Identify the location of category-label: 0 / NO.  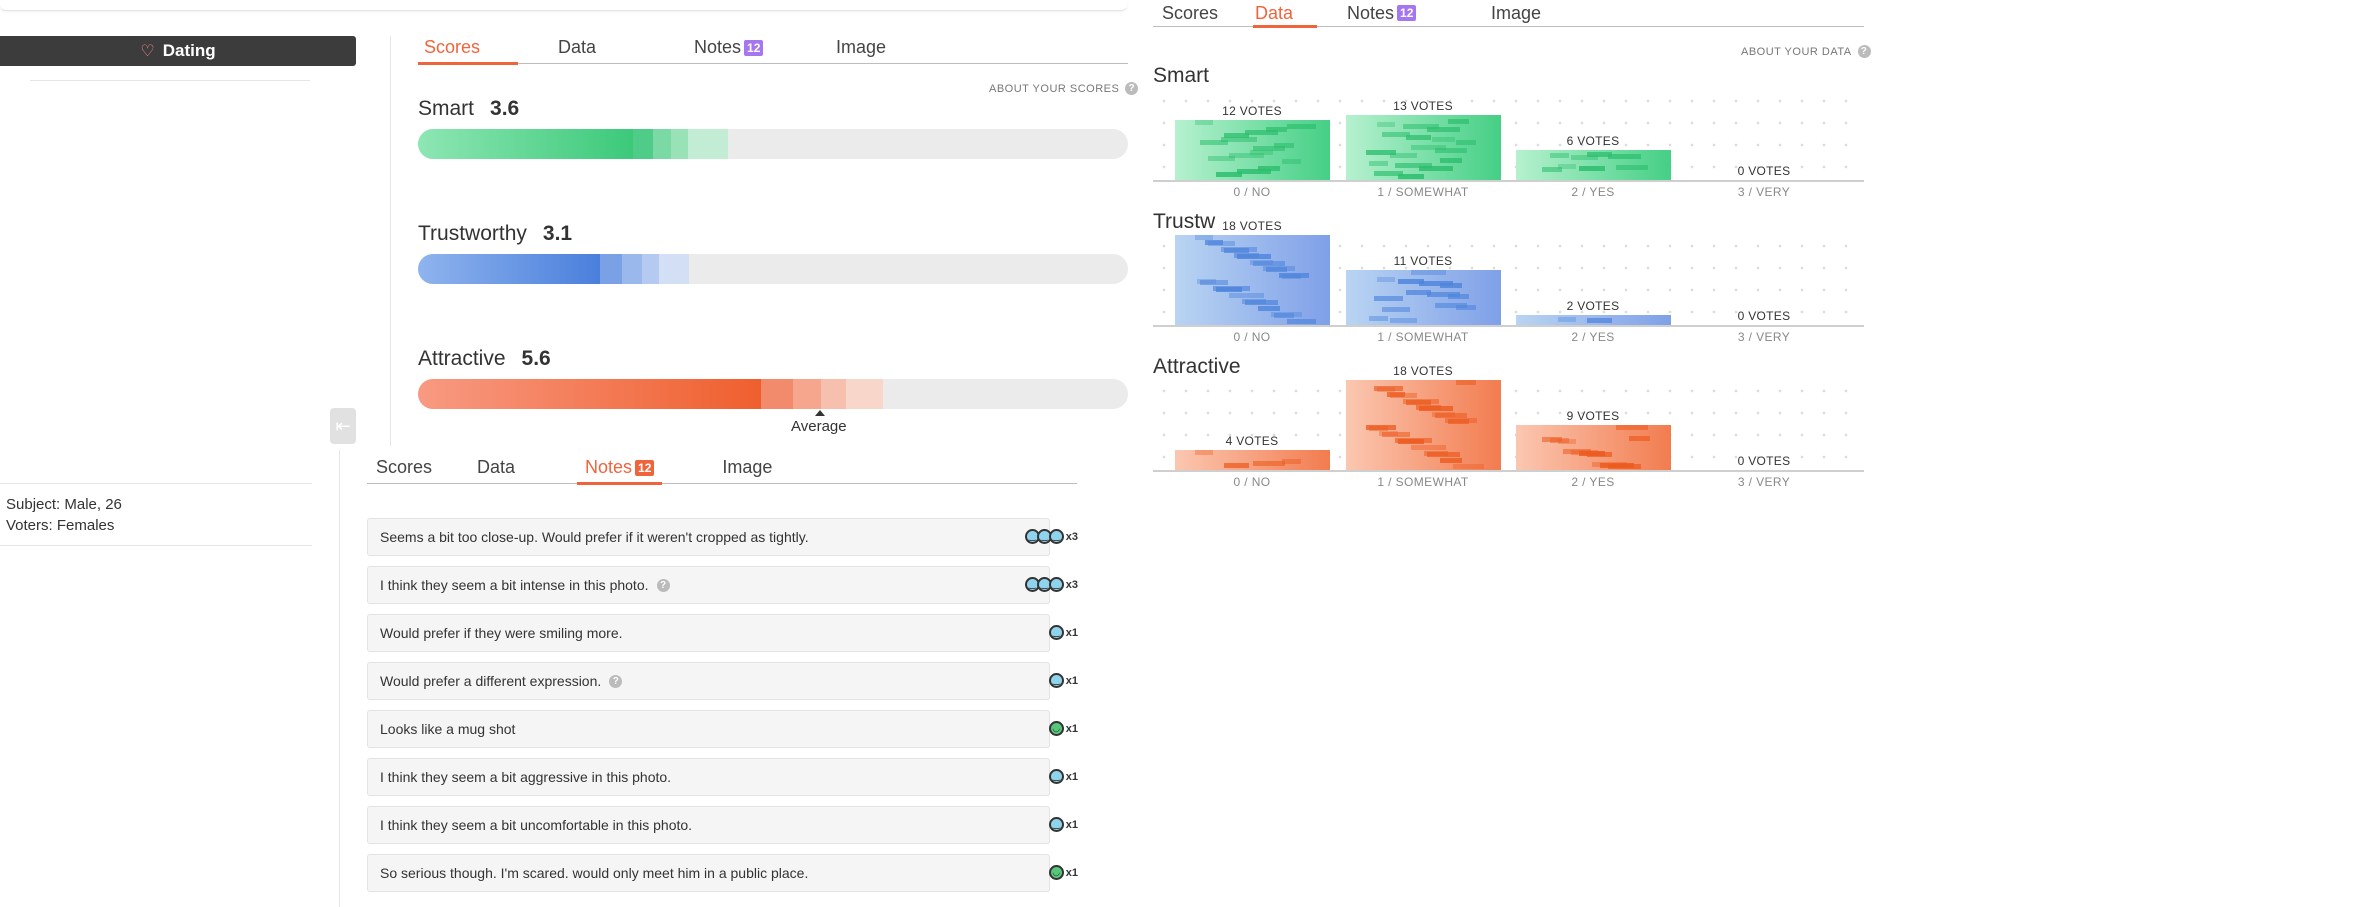
(1252, 192).